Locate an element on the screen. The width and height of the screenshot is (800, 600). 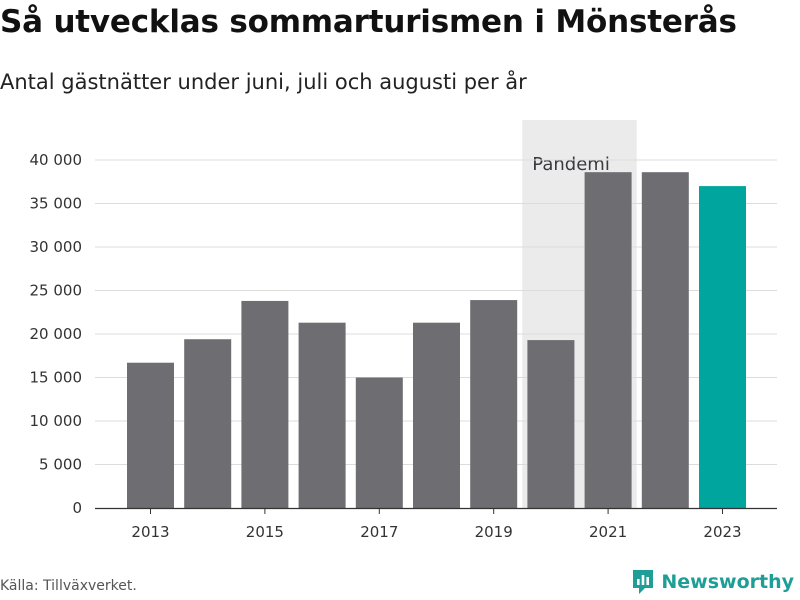
bar-2014 is located at coordinates (208, 423).